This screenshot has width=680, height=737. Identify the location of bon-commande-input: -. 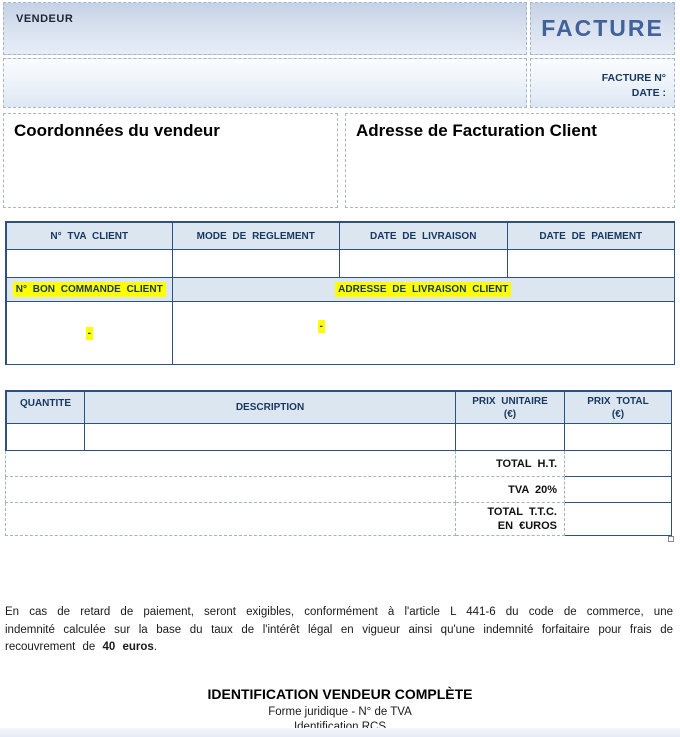
(89, 333).